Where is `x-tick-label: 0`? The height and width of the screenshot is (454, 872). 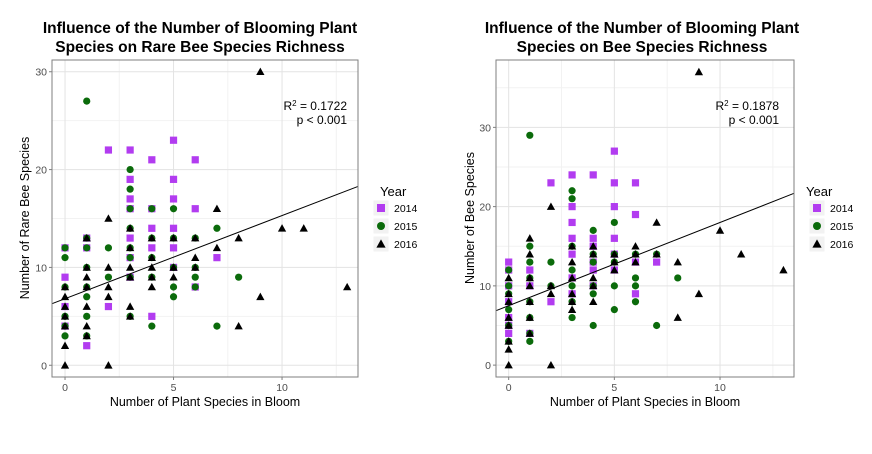
x-tick-label: 0 is located at coordinates (65, 388).